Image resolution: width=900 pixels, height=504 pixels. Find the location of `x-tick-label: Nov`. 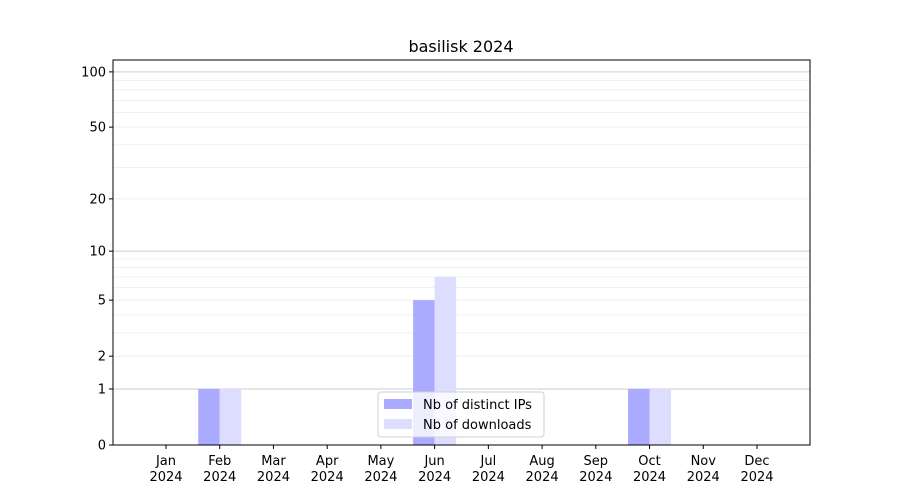

x-tick-label: Nov is located at coordinates (704, 461).